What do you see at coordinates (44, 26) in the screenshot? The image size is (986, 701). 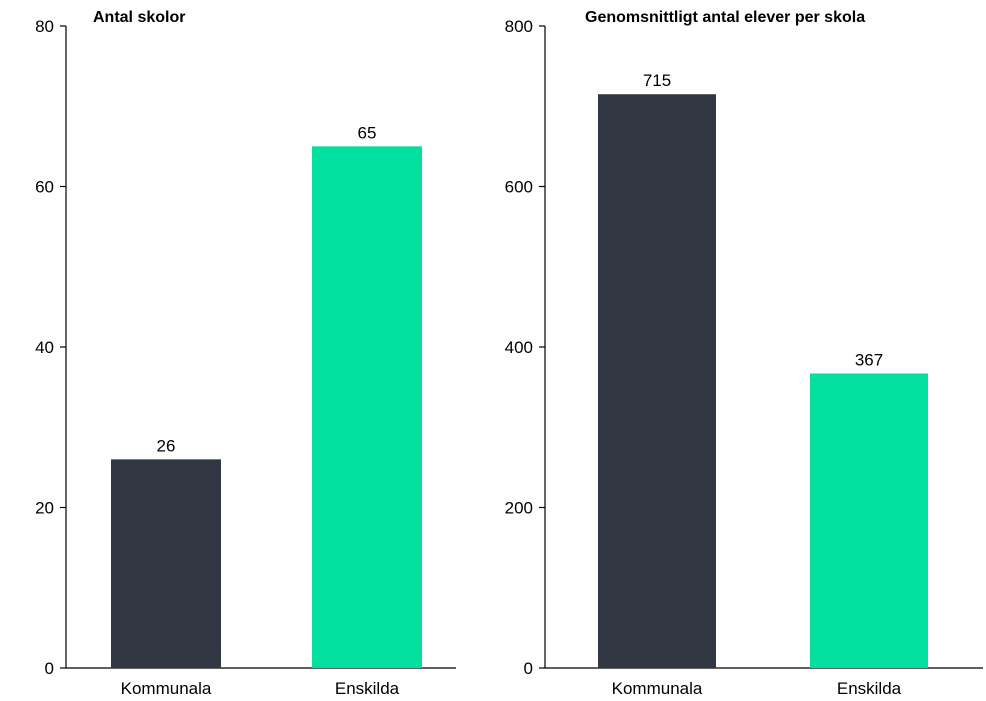 I see `y-tick-label: 80` at bounding box center [44, 26].